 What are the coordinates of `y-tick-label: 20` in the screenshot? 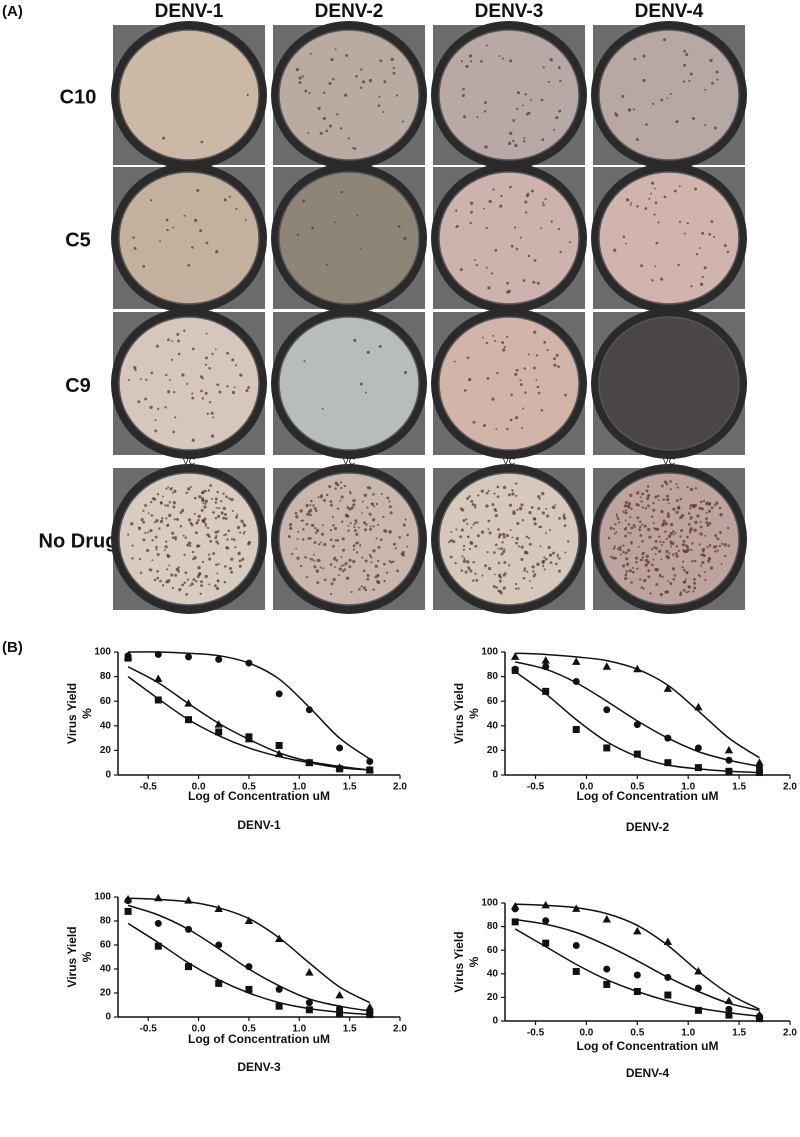 It's located at (493, 750).